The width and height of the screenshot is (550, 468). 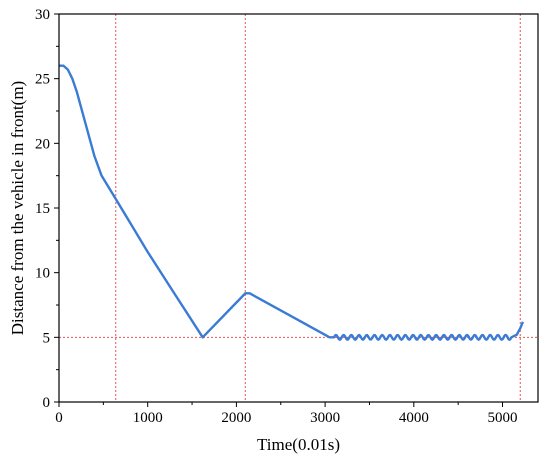 I want to click on y-tick-label: 30, so click(x=42, y=15).